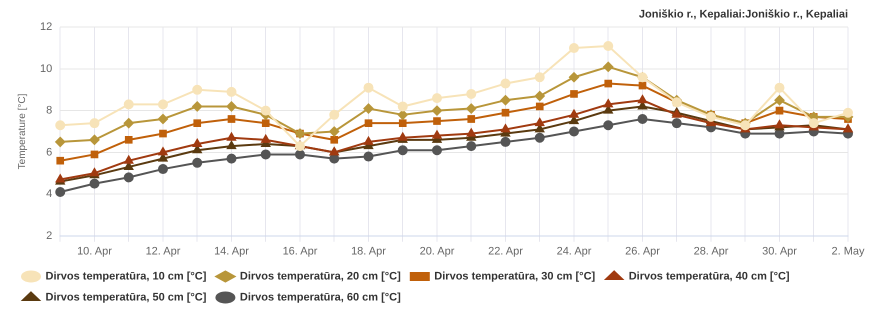 This screenshot has height=321, width=886. Describe the element at coordinates (49, 152) in the screenshot. I see `y-tick-label: 6` at that location.